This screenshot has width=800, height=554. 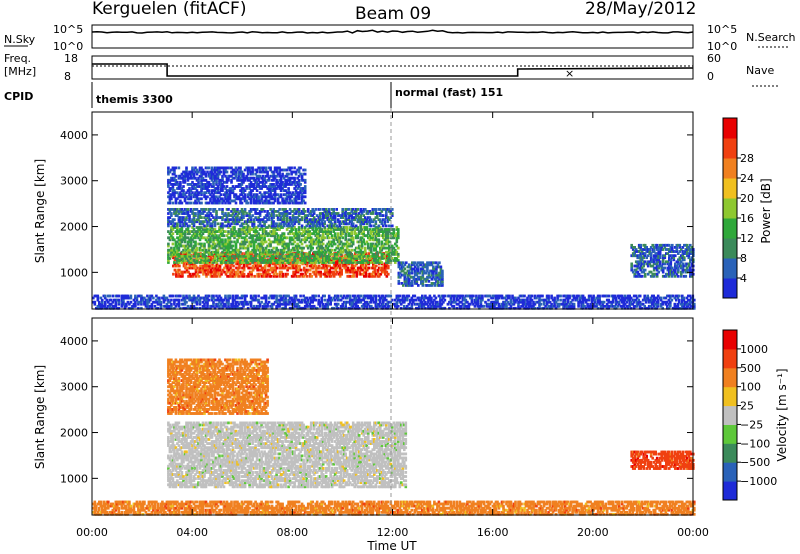 I want to click on colorbar-tick: 500, so click(x=750, y=368).